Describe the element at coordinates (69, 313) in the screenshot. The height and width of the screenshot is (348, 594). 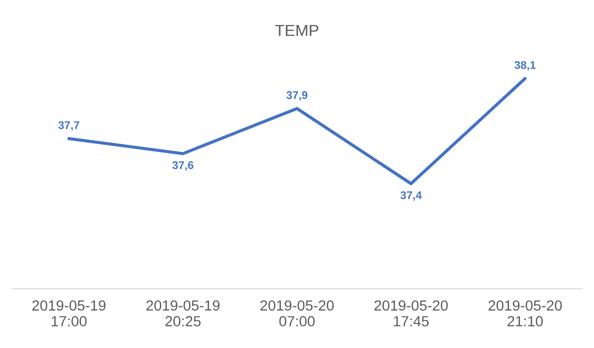
I see `x-tick-label: 2019-05-19 17:00` at that location.